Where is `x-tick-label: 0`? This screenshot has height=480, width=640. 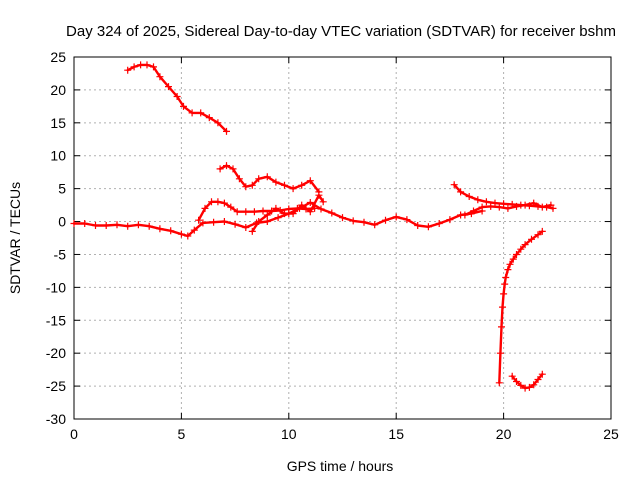
x-tick-label: 0 is located at coordinates (74, 434).